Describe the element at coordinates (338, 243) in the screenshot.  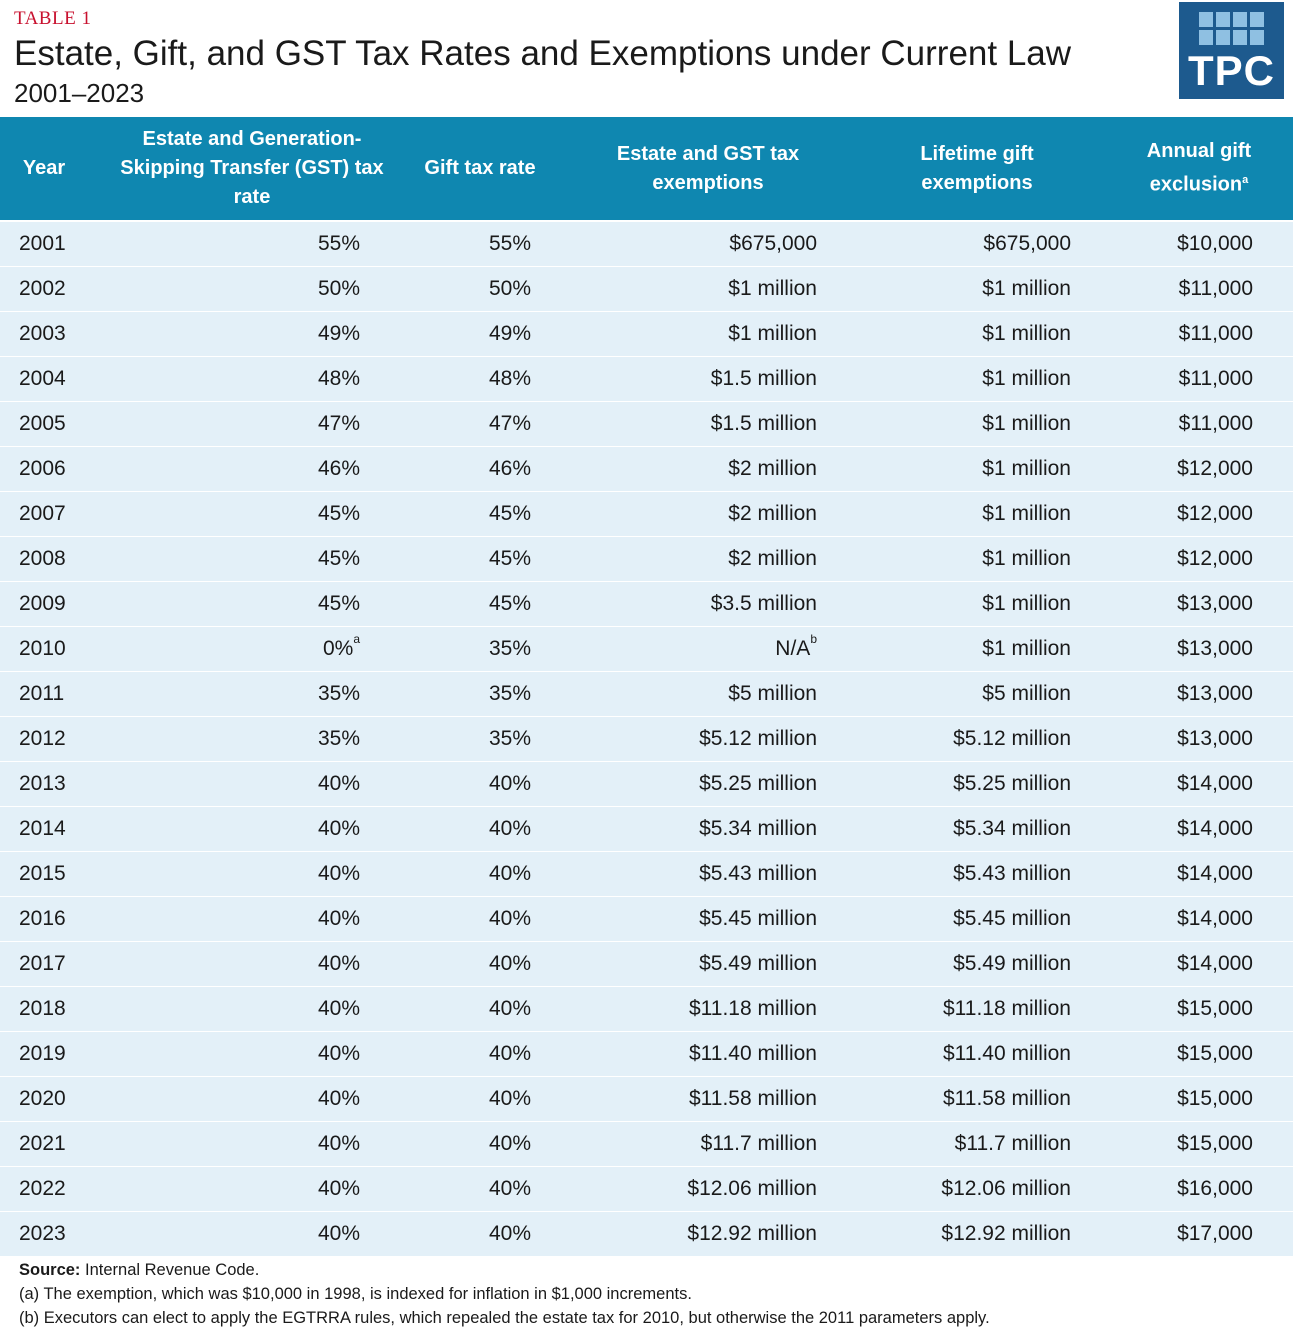
I see `cell-estate-rate: 55%` at that location.